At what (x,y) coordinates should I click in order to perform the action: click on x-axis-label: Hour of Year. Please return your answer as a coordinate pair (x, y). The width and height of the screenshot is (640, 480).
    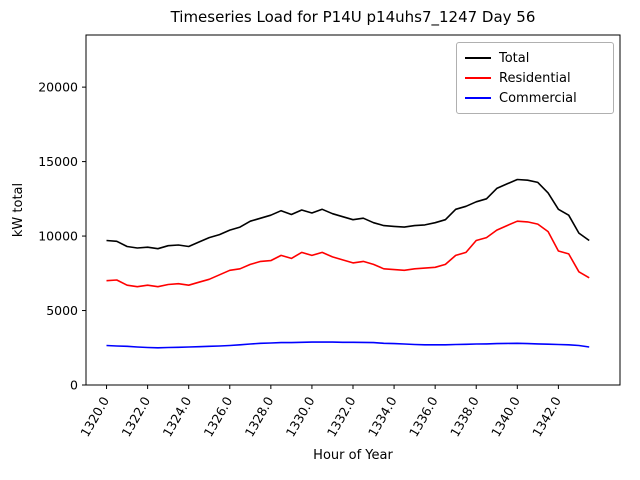
    Looking at the image, I should click on (353, 455).